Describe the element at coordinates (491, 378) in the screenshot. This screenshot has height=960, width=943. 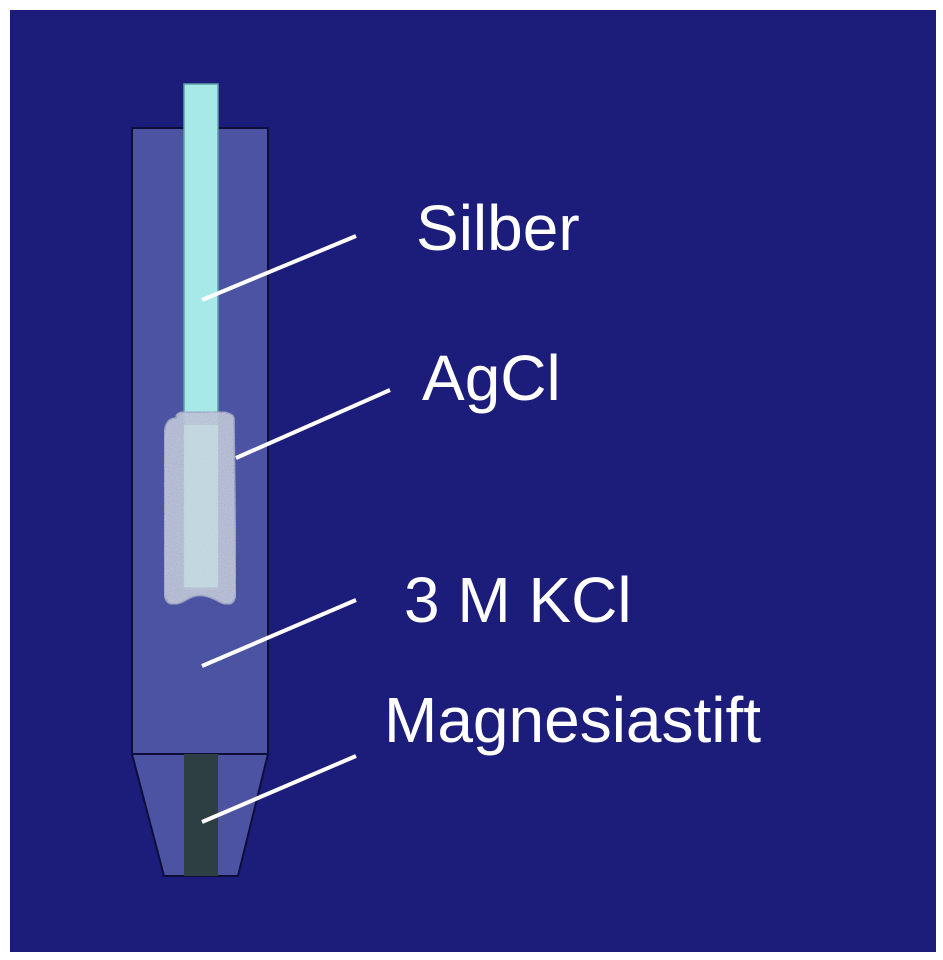
I see `label-agcl: AgCl` at that location.